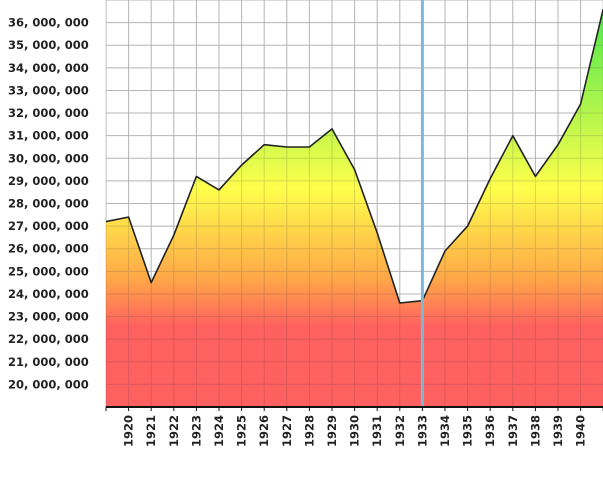 Image resolution: width=603 pixels, height=480 pixels. Describe the element at coordinates (48, 249) in the screenshot. I see `y-tick-label: 26, 000, 000` at that location.